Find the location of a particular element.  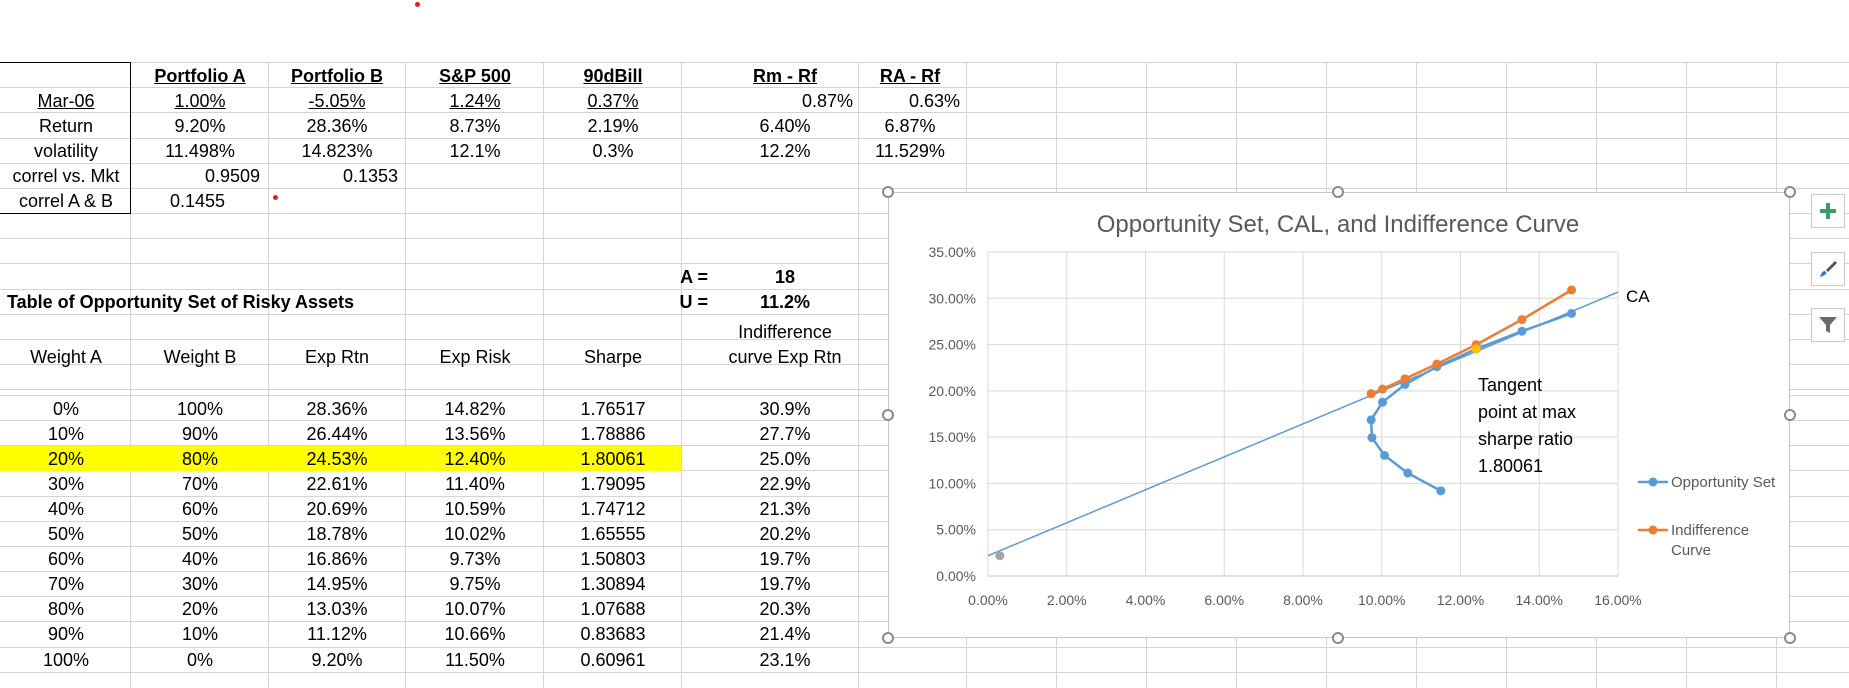

table-cell: 40% is located at coordinates (200, 559).